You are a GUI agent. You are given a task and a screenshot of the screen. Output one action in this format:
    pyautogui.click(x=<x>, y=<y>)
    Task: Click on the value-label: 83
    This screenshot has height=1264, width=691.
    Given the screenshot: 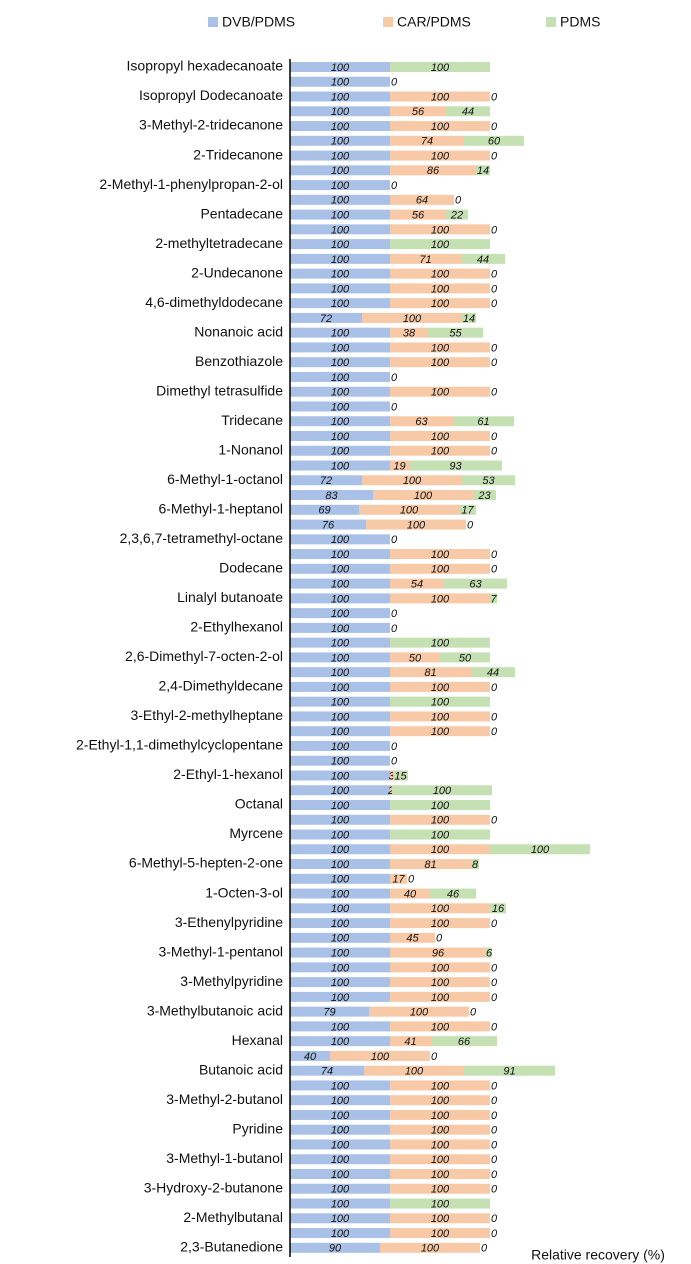 What is the action you would take?
    pyautogui.click(x=331, y=496)
    